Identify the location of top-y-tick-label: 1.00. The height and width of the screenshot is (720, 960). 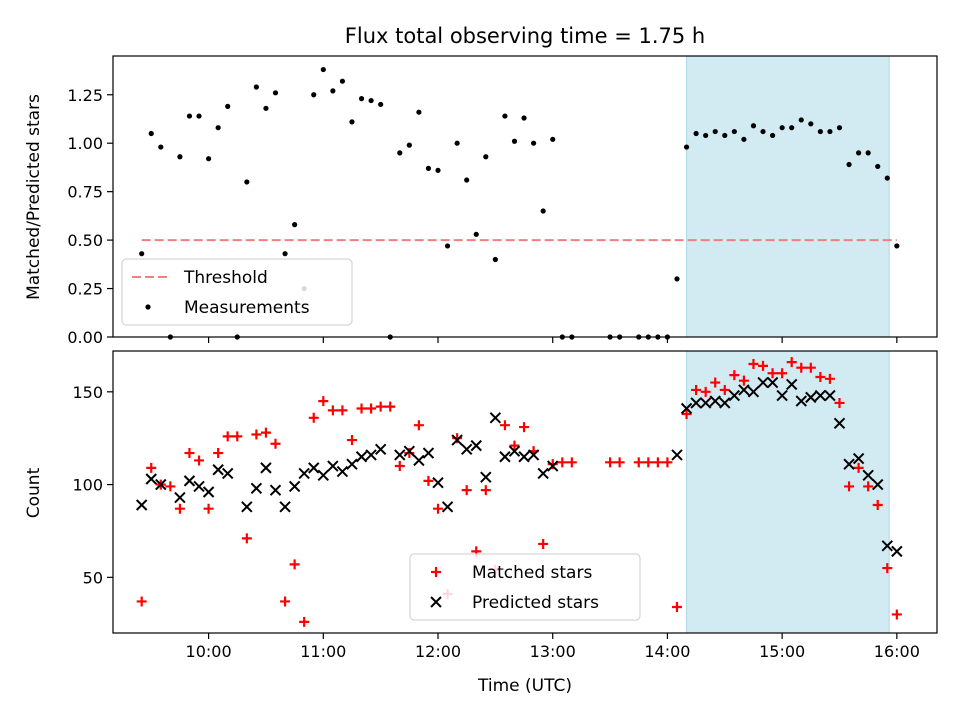
(85, 143).